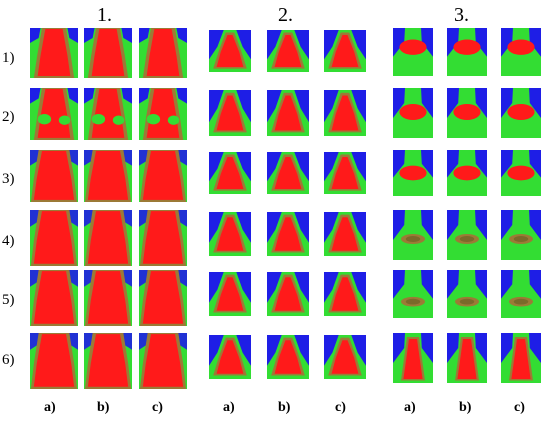 The width and height of the screenshot is (550, 422). Describe the element at coordinates (8, 360) in the screenshot. I see `row-label-6: 6)` at that location.